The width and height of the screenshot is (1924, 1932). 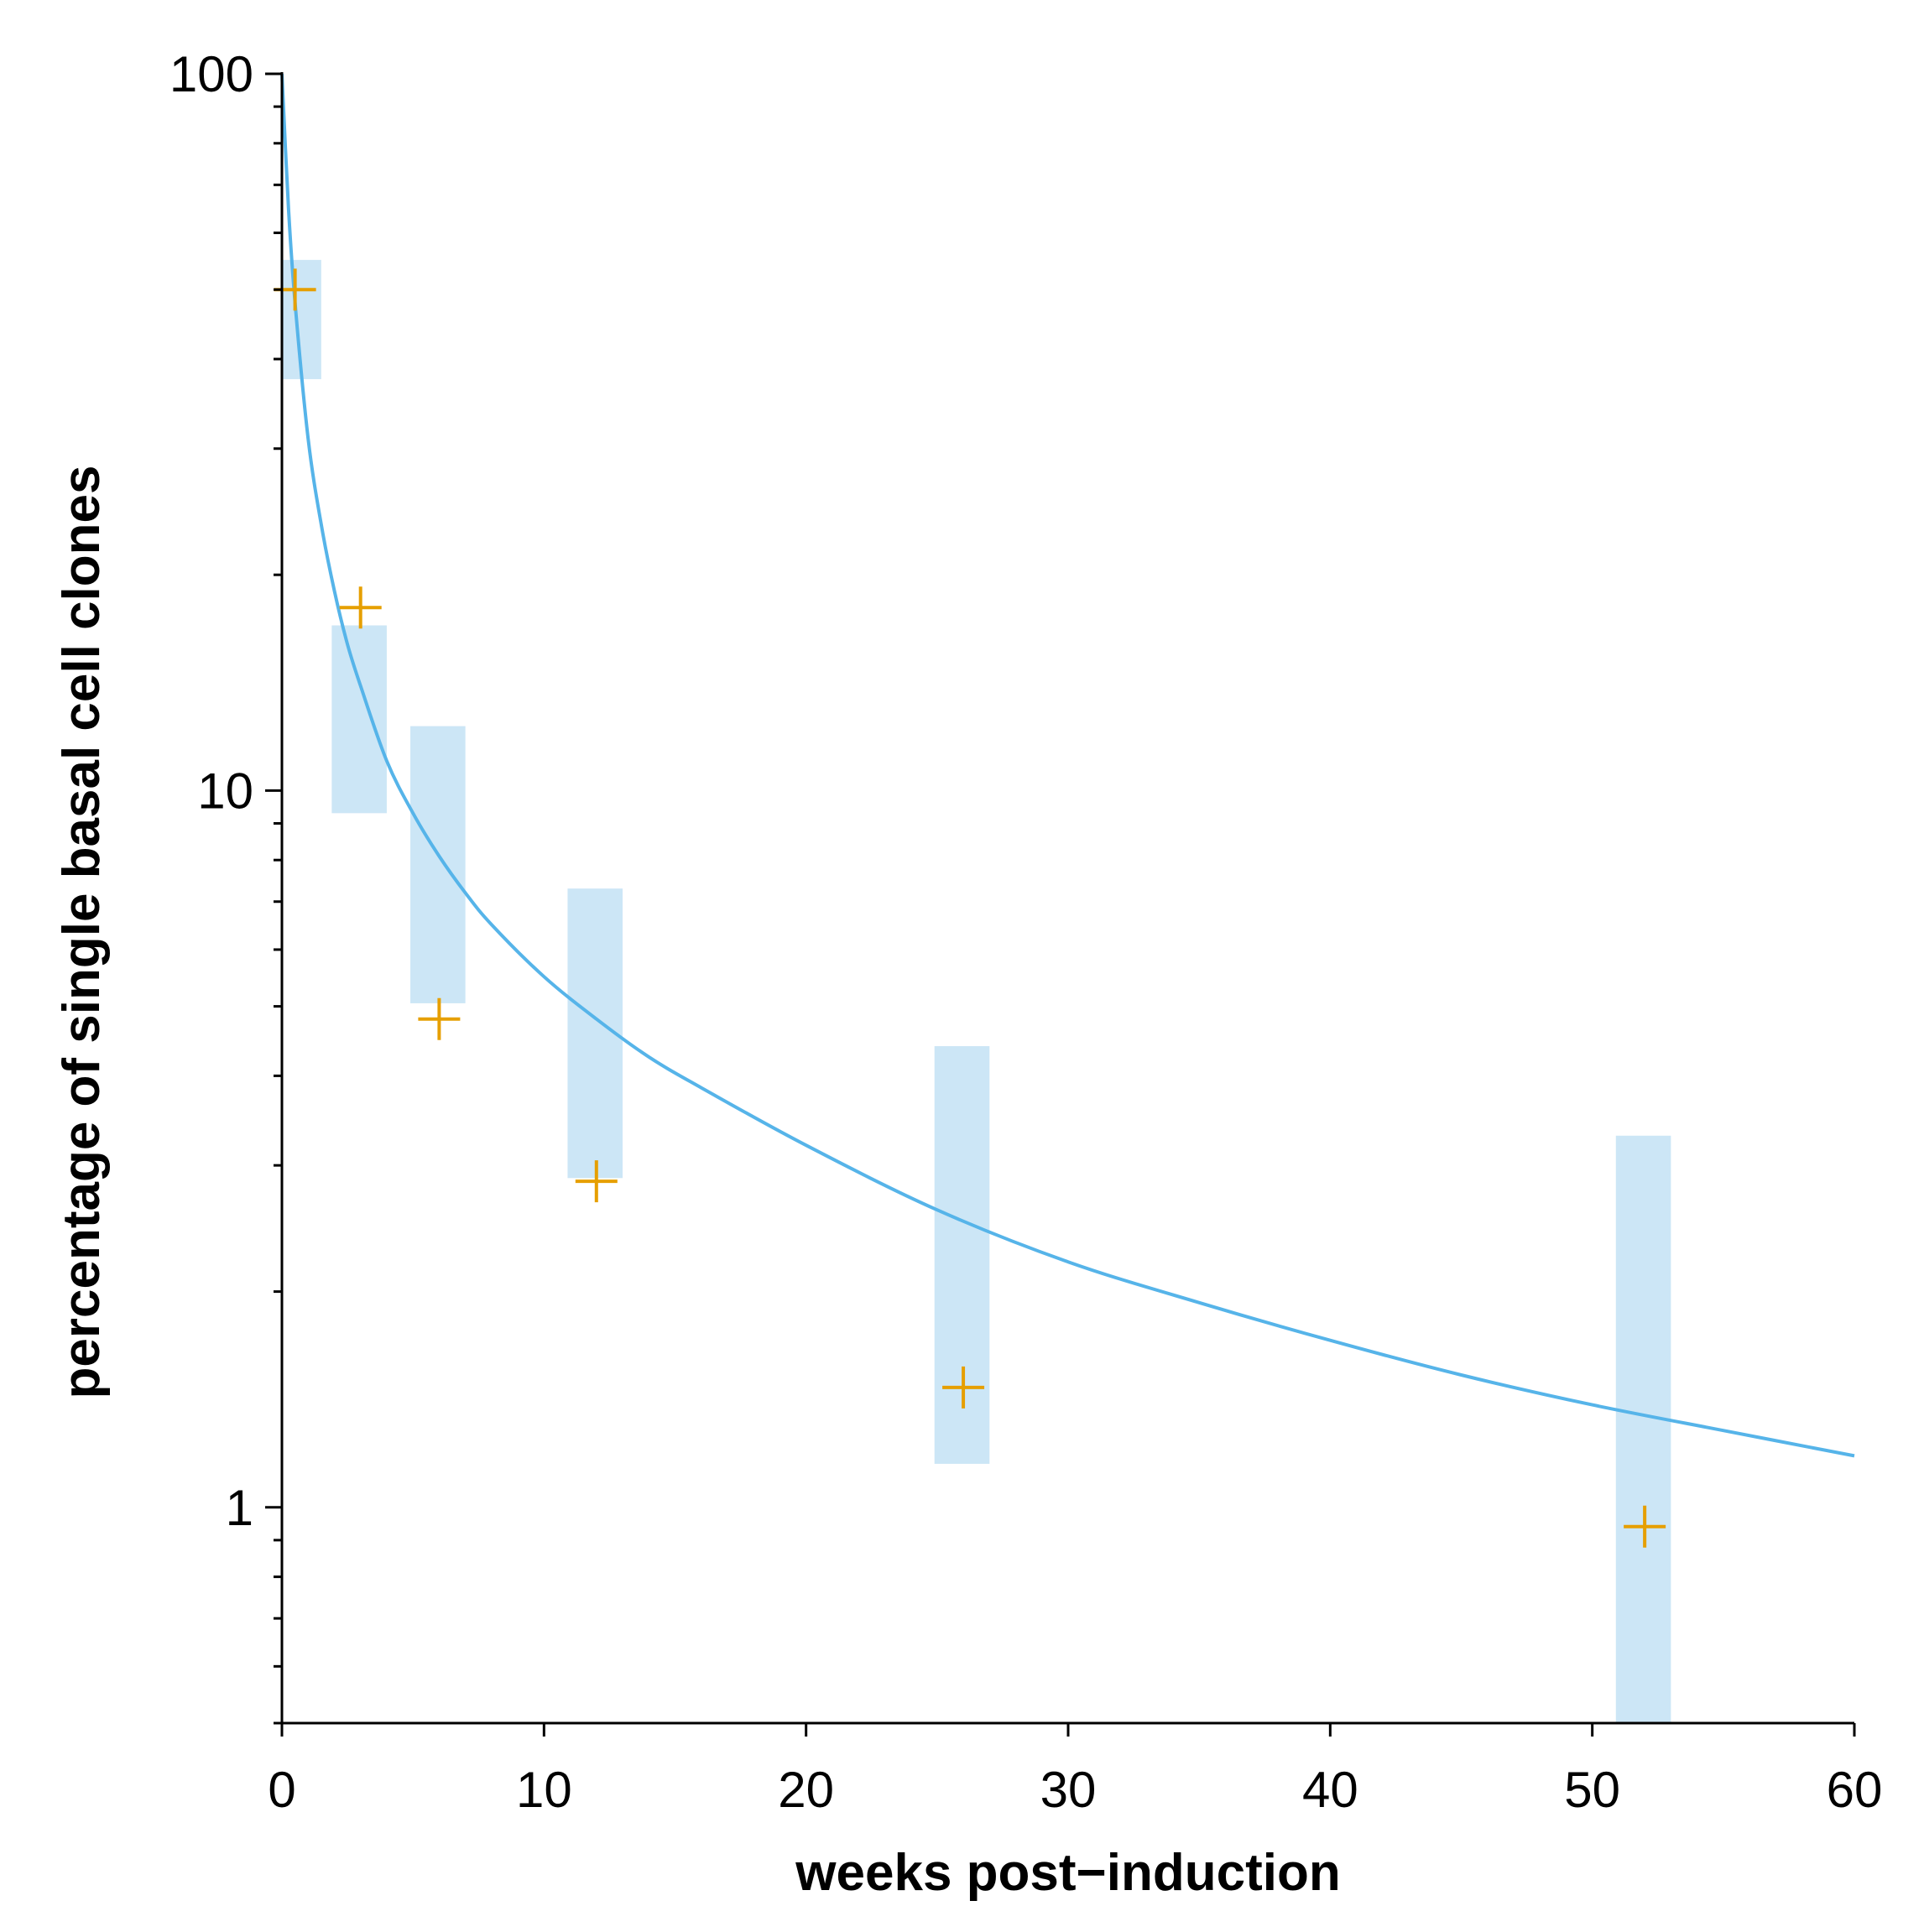 I want to click on x-tick-label: 20, so click(x=806, y=1790).